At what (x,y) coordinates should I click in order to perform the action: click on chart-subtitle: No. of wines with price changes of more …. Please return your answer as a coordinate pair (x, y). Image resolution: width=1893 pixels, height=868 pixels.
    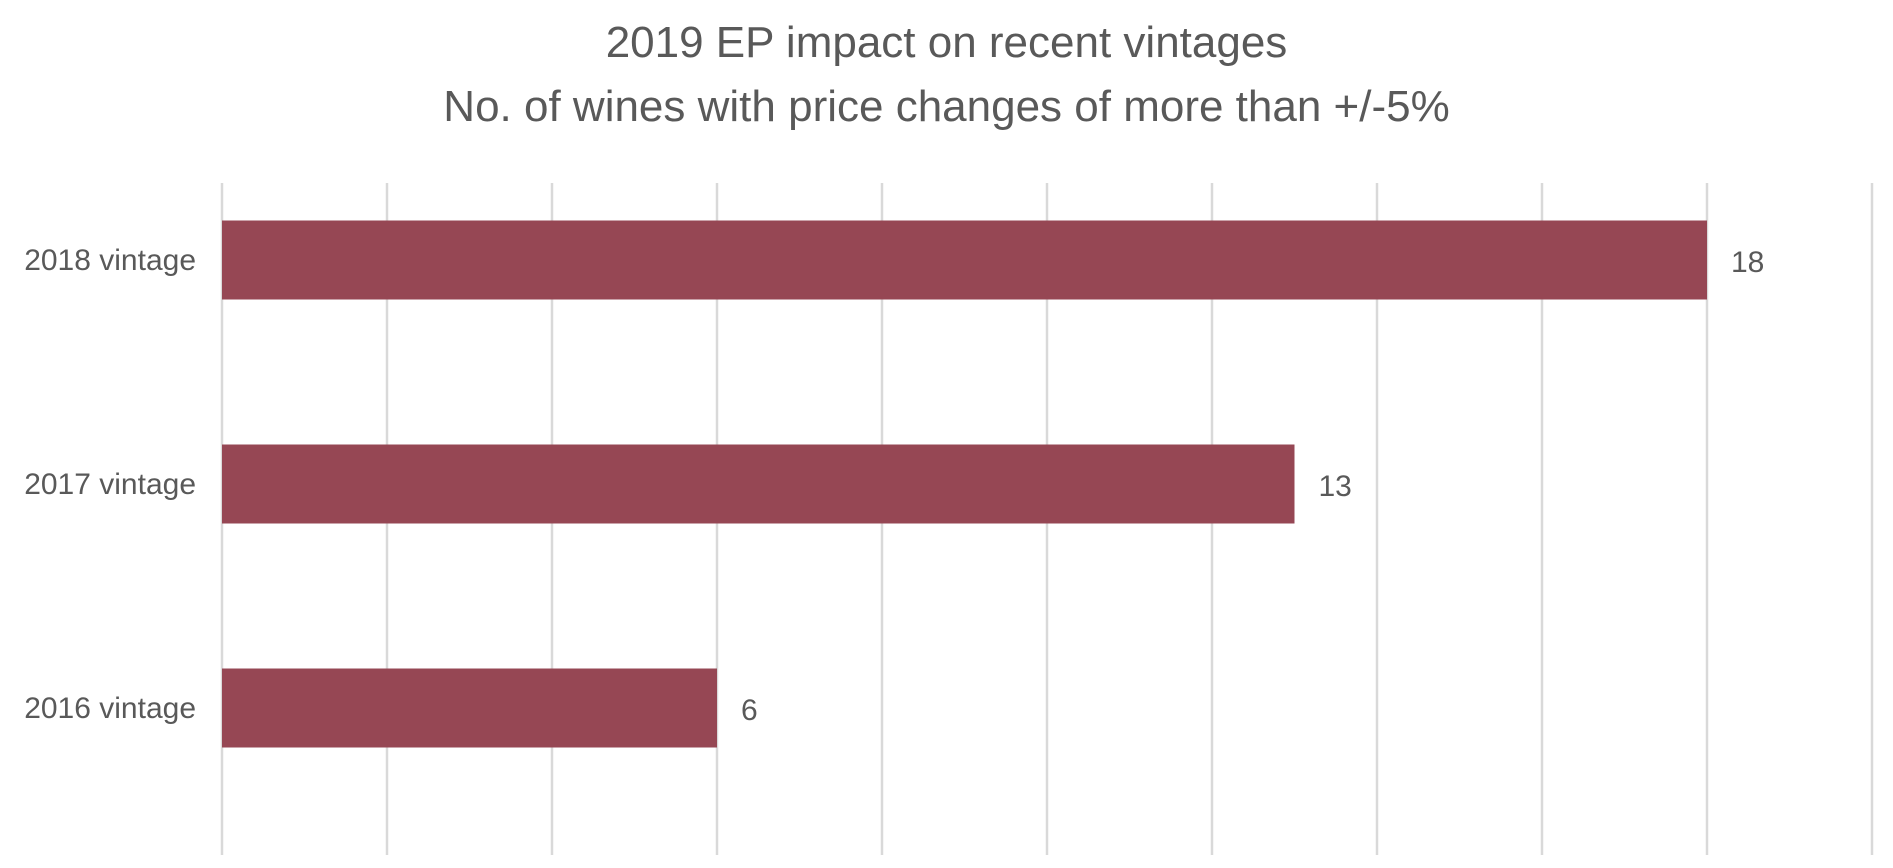
    Looking at the image, I should click on (946, 106).